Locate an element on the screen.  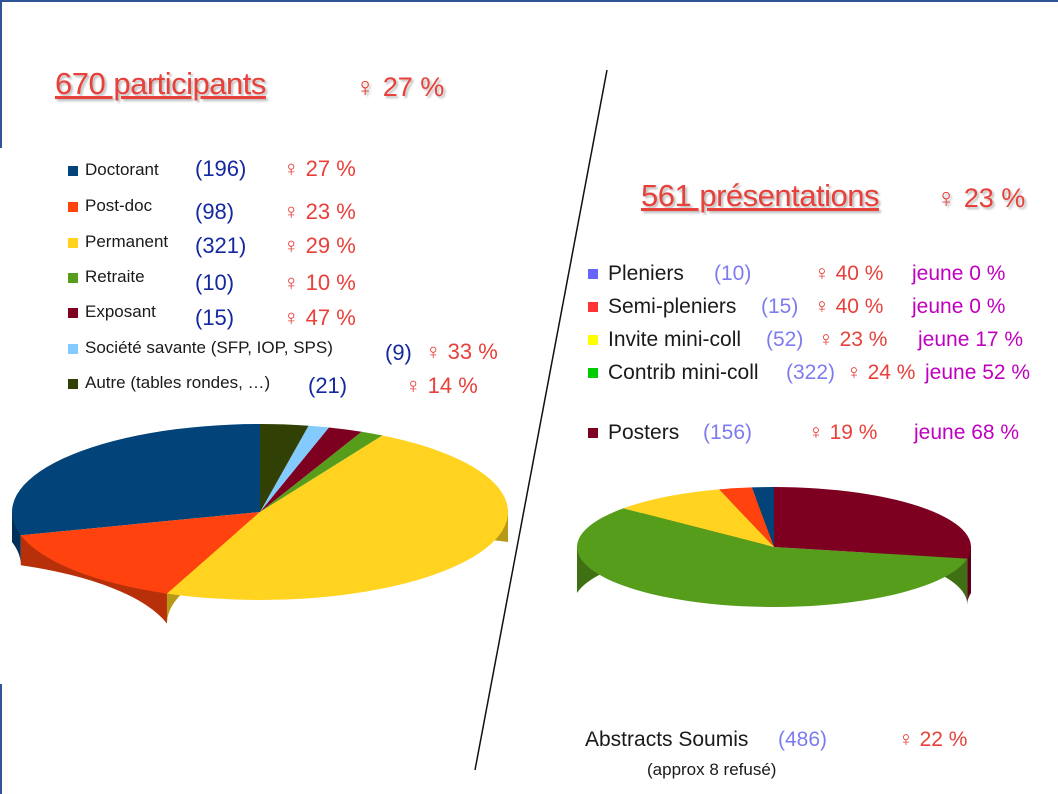
legend-count: (21) is located at coordinates (328, 385).